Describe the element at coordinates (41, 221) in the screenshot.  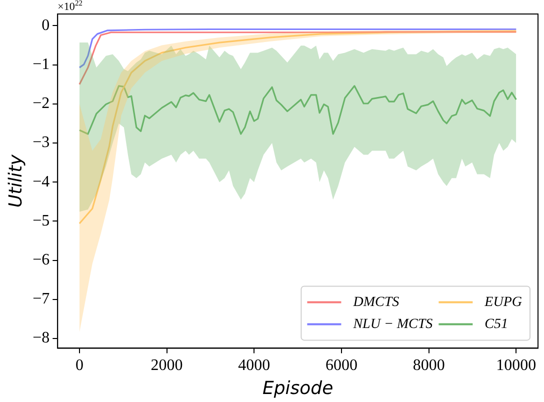
I see `y-tick-label: −5` at that location.